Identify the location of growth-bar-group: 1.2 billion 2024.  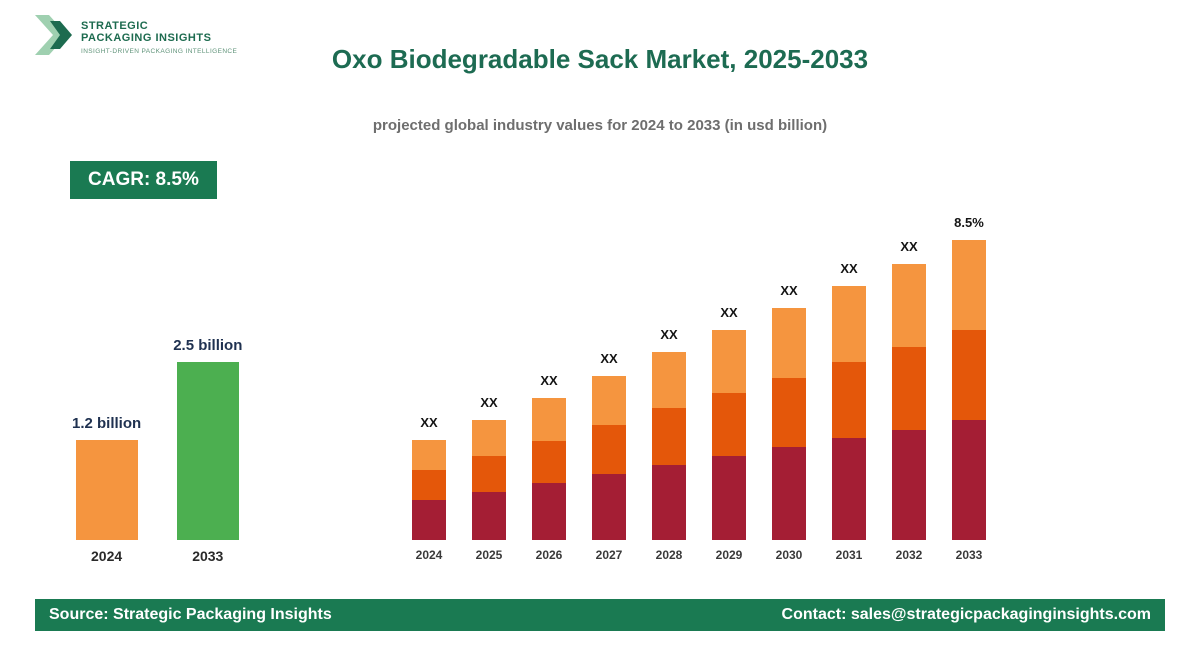
(107, 489).